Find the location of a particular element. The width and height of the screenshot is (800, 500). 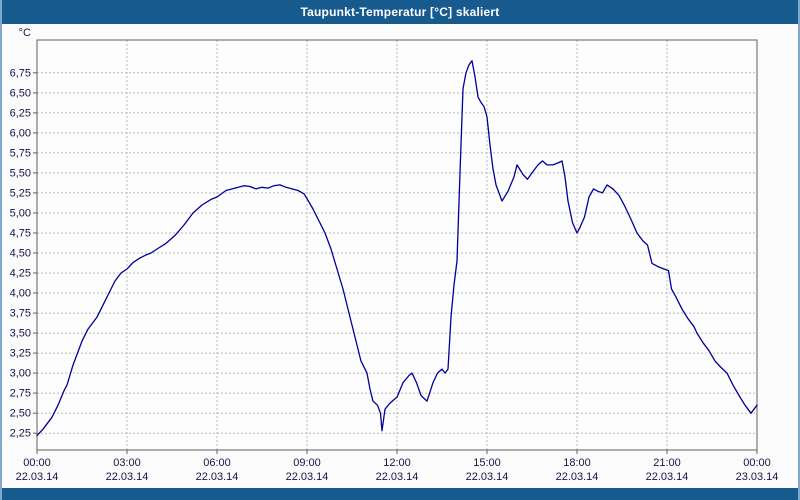

x-tick-label: 06:00 is located at coordinates (217, 463).